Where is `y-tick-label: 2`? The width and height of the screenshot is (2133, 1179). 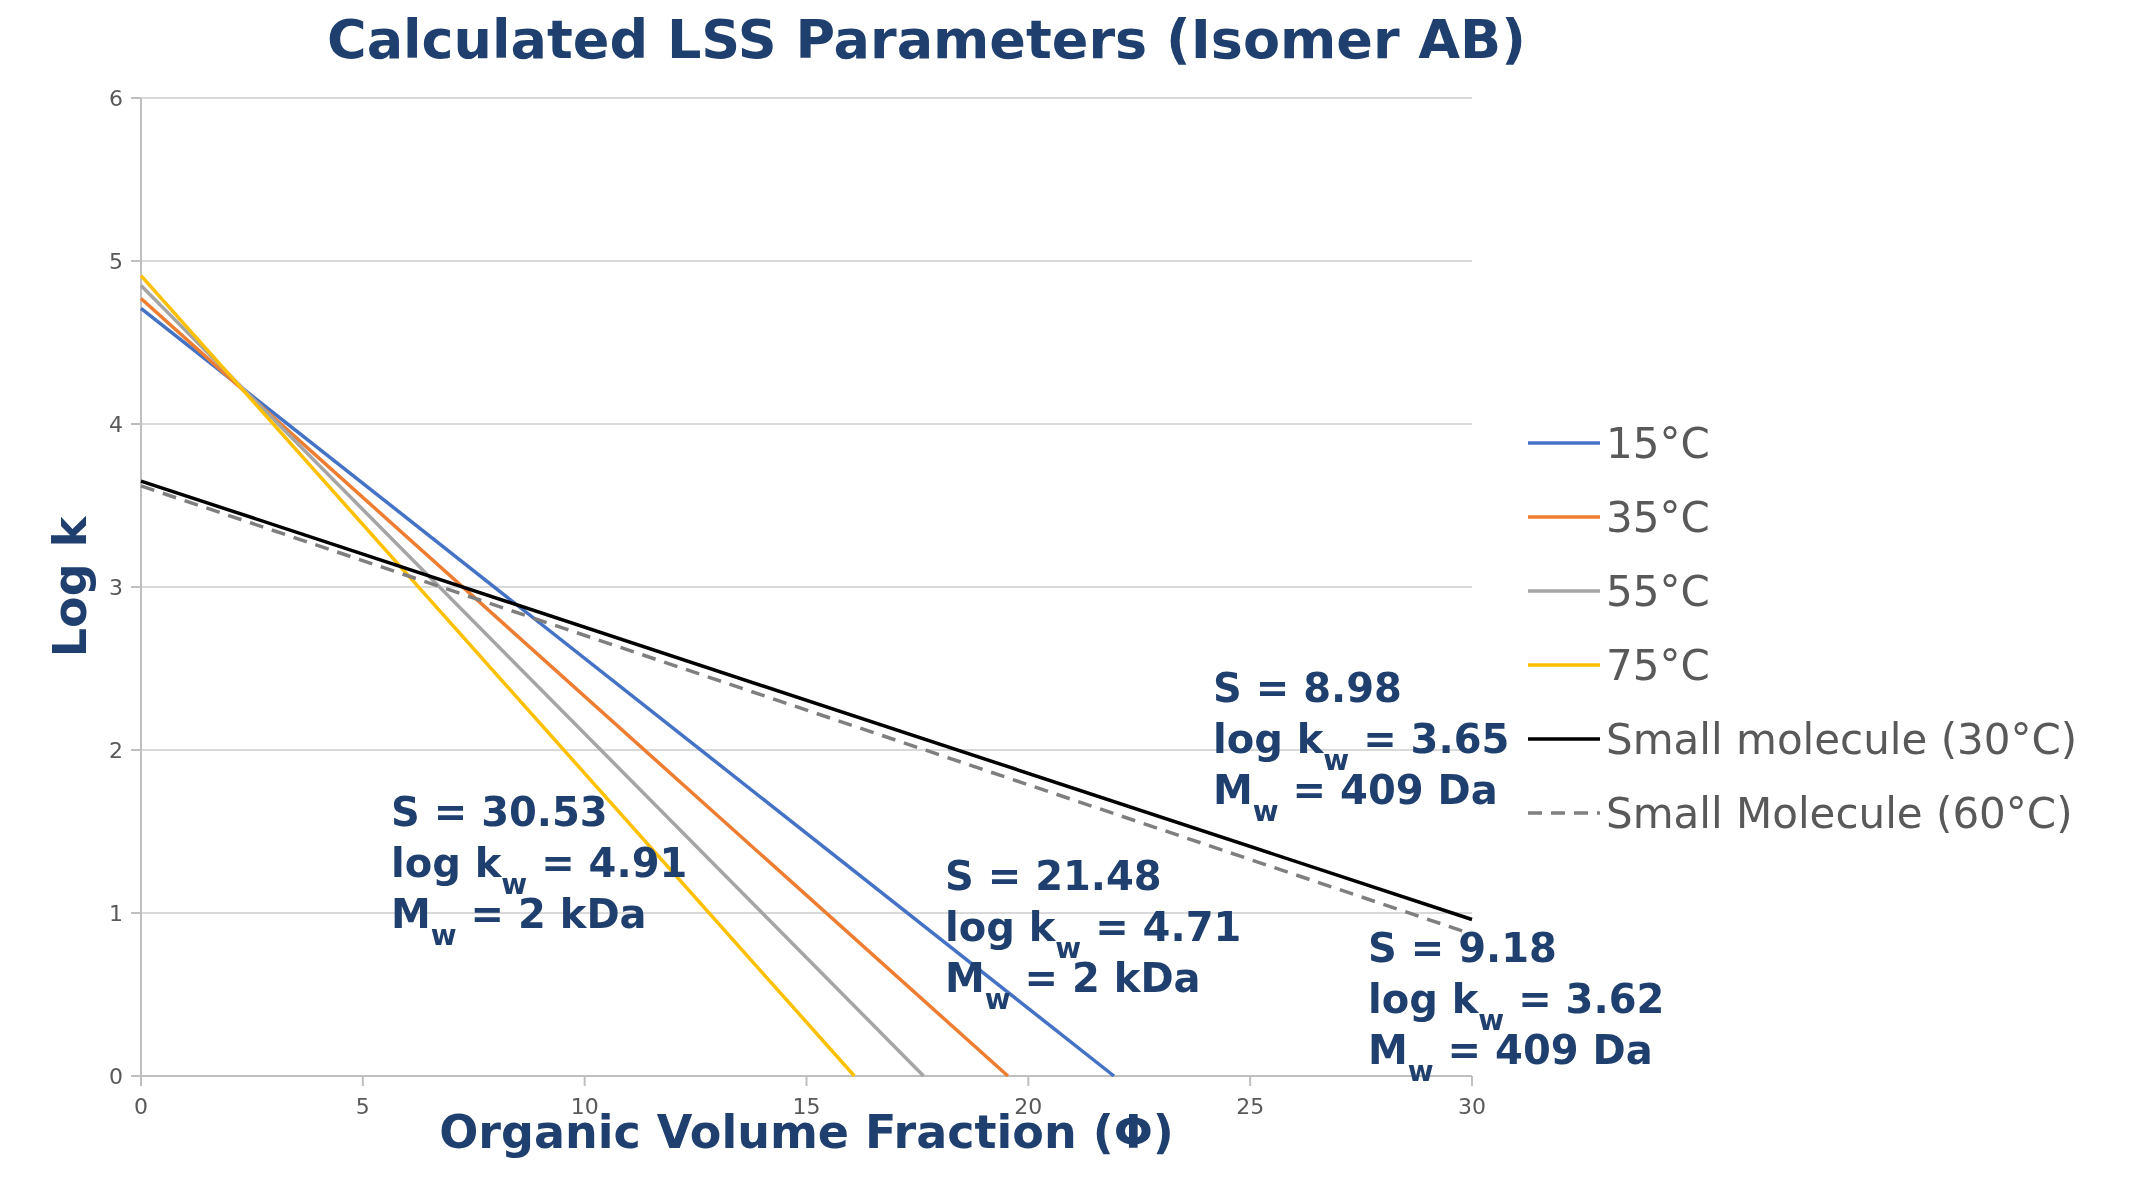 y-tick-label: 2 is located at coordinates (116, 750).